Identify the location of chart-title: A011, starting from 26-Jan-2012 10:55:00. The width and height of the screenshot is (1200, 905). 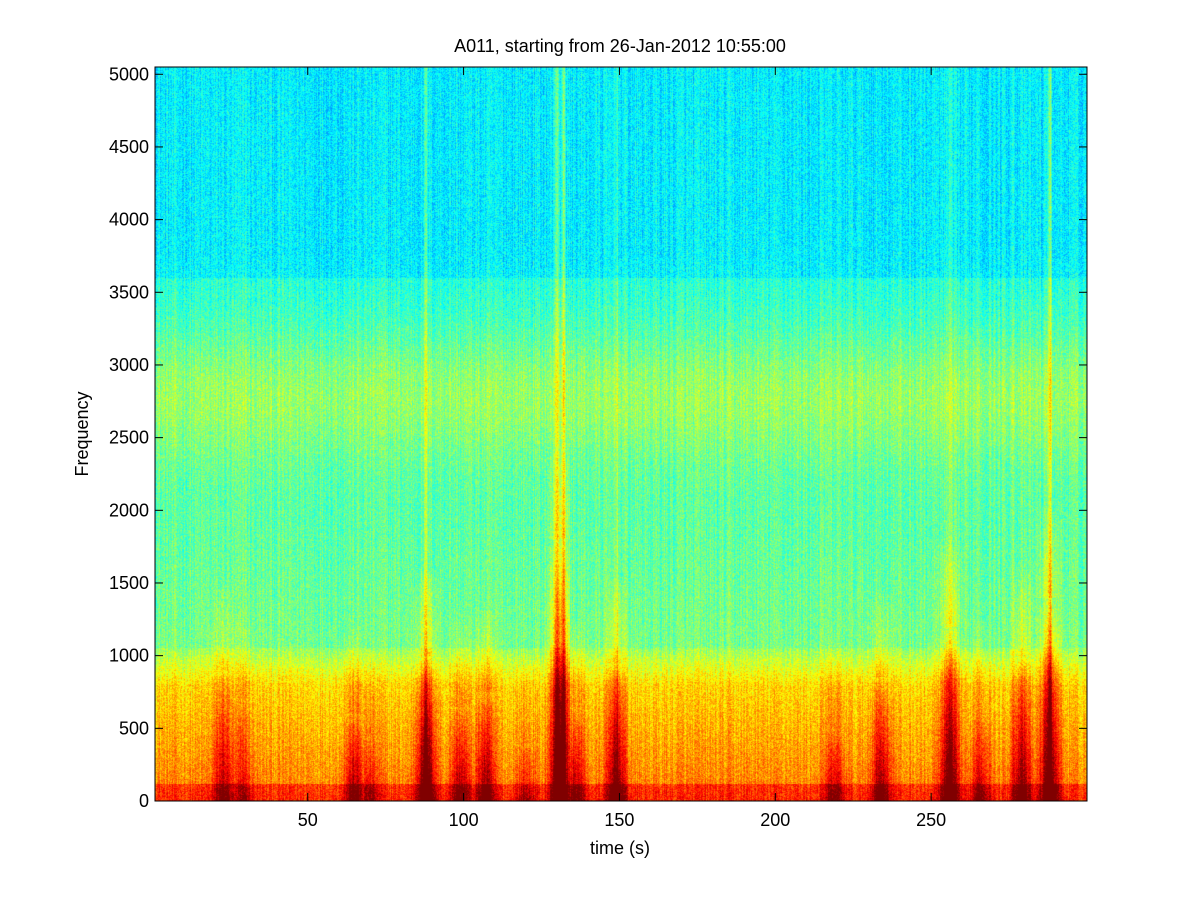
(620, 46).